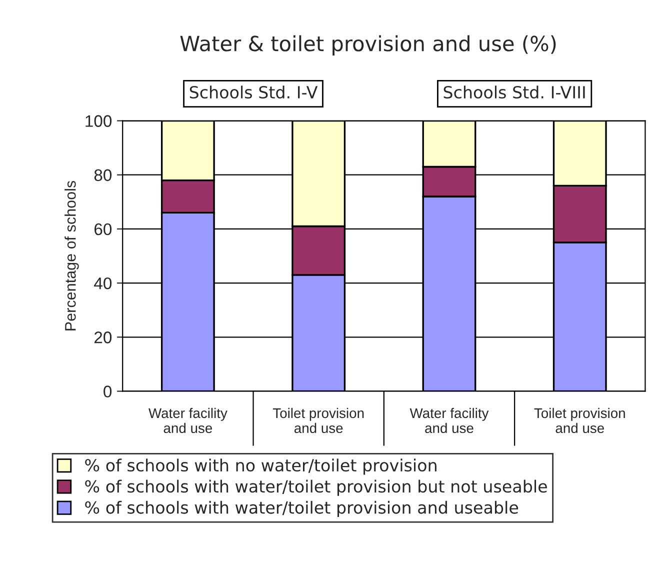 Image resolution: width=670 pixels, height=567 pixels. What do you see at coordinates (260, 466) in the screenshot?
I see `legend-label: % of schools with no water/toilet provision` at bounding box center [260, 466].